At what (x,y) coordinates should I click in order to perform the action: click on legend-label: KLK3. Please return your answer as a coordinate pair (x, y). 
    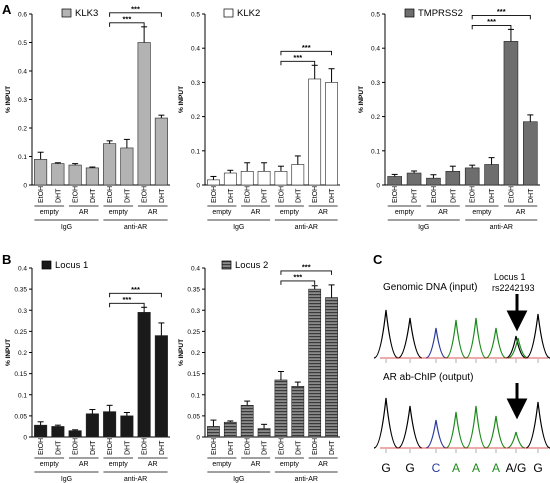
    Looking at the image, I should click on (86, 13).